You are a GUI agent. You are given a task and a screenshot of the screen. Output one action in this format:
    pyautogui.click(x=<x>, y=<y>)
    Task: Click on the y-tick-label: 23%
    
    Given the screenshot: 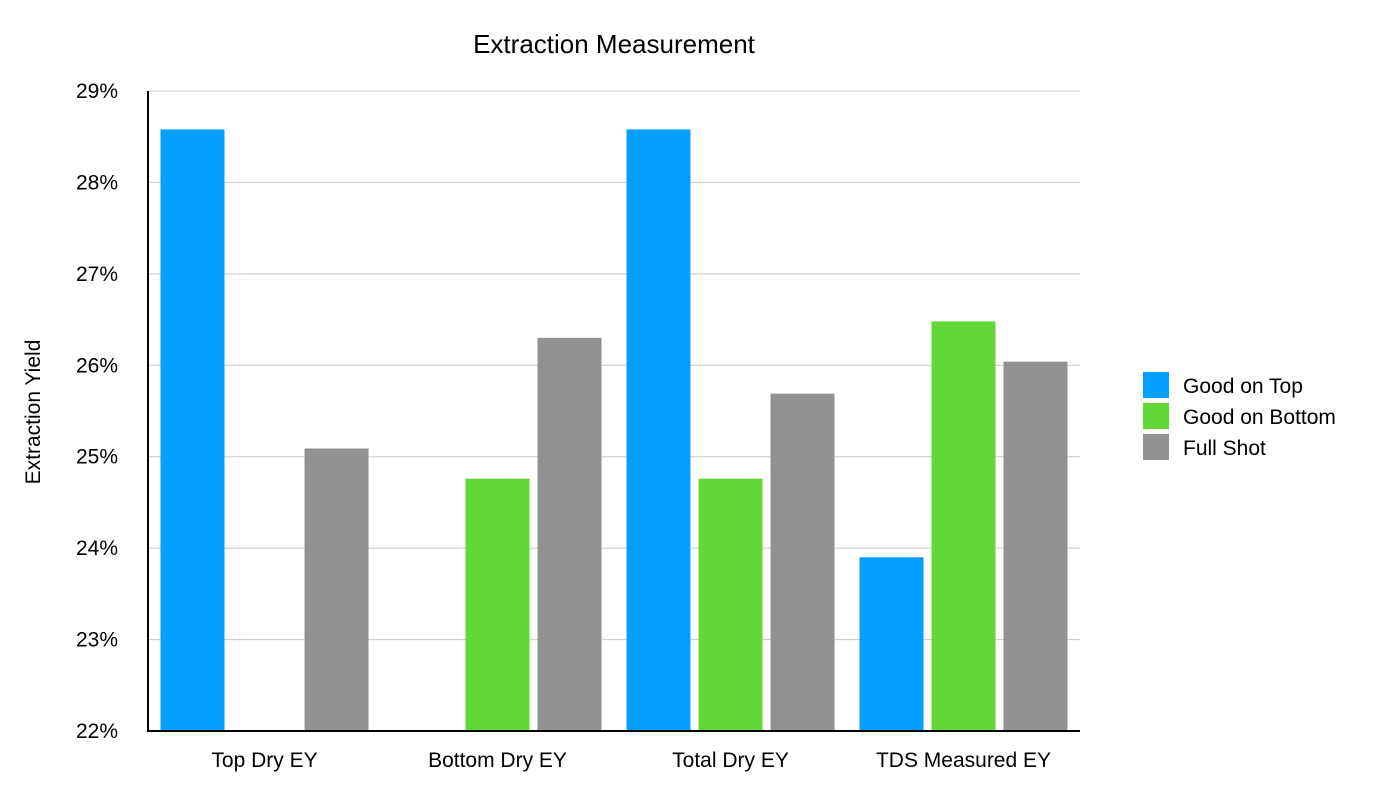 What is the action you would take?
    pyautogui.click(x=97, y=640)
    